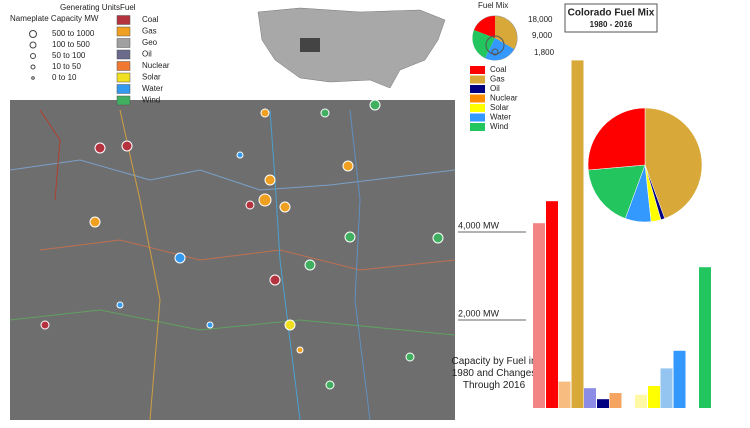 This screenshot has height=428, width=750. I want to click on title-box, so click(611, 18).